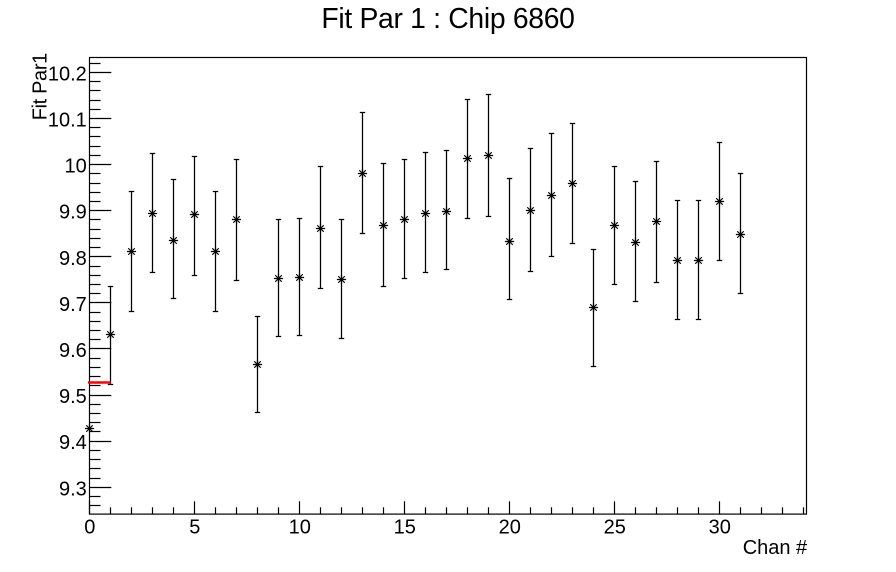  What do you see at coordinates (405, 528) in the screenshot?
I see `svg-text: 15` at bounding box center [405, 528].